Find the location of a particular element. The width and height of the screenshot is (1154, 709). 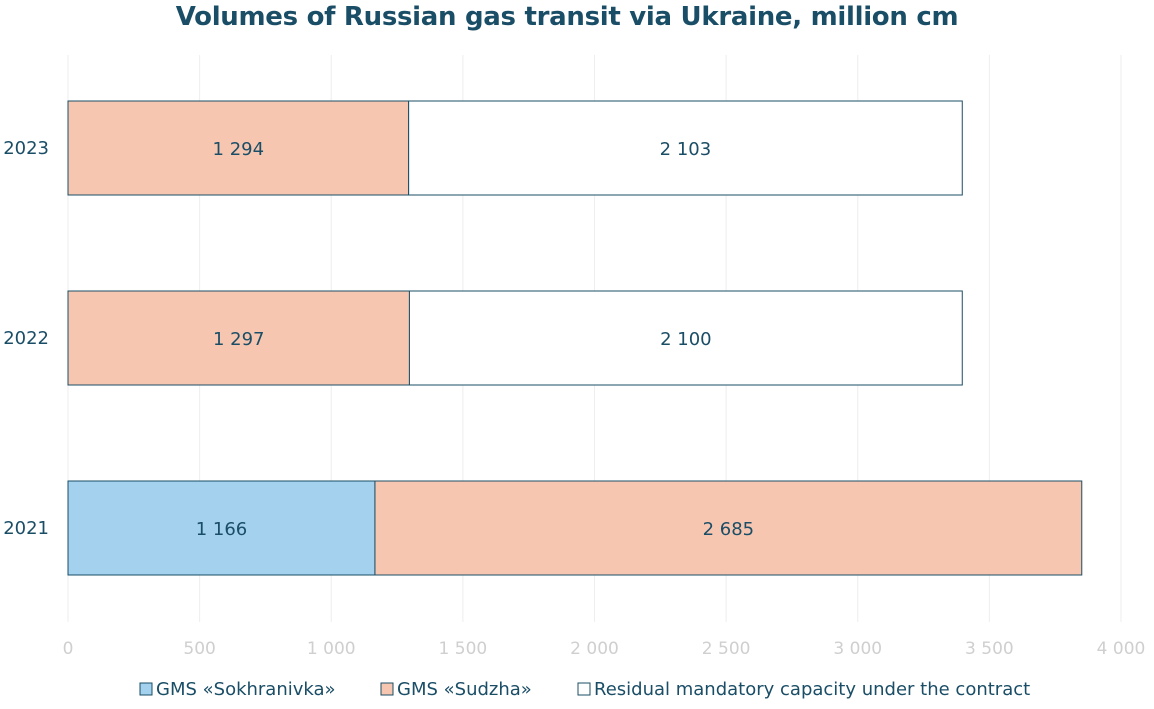

data-label-2022-series-1: 1 297 is located at coordinates (239, 339).